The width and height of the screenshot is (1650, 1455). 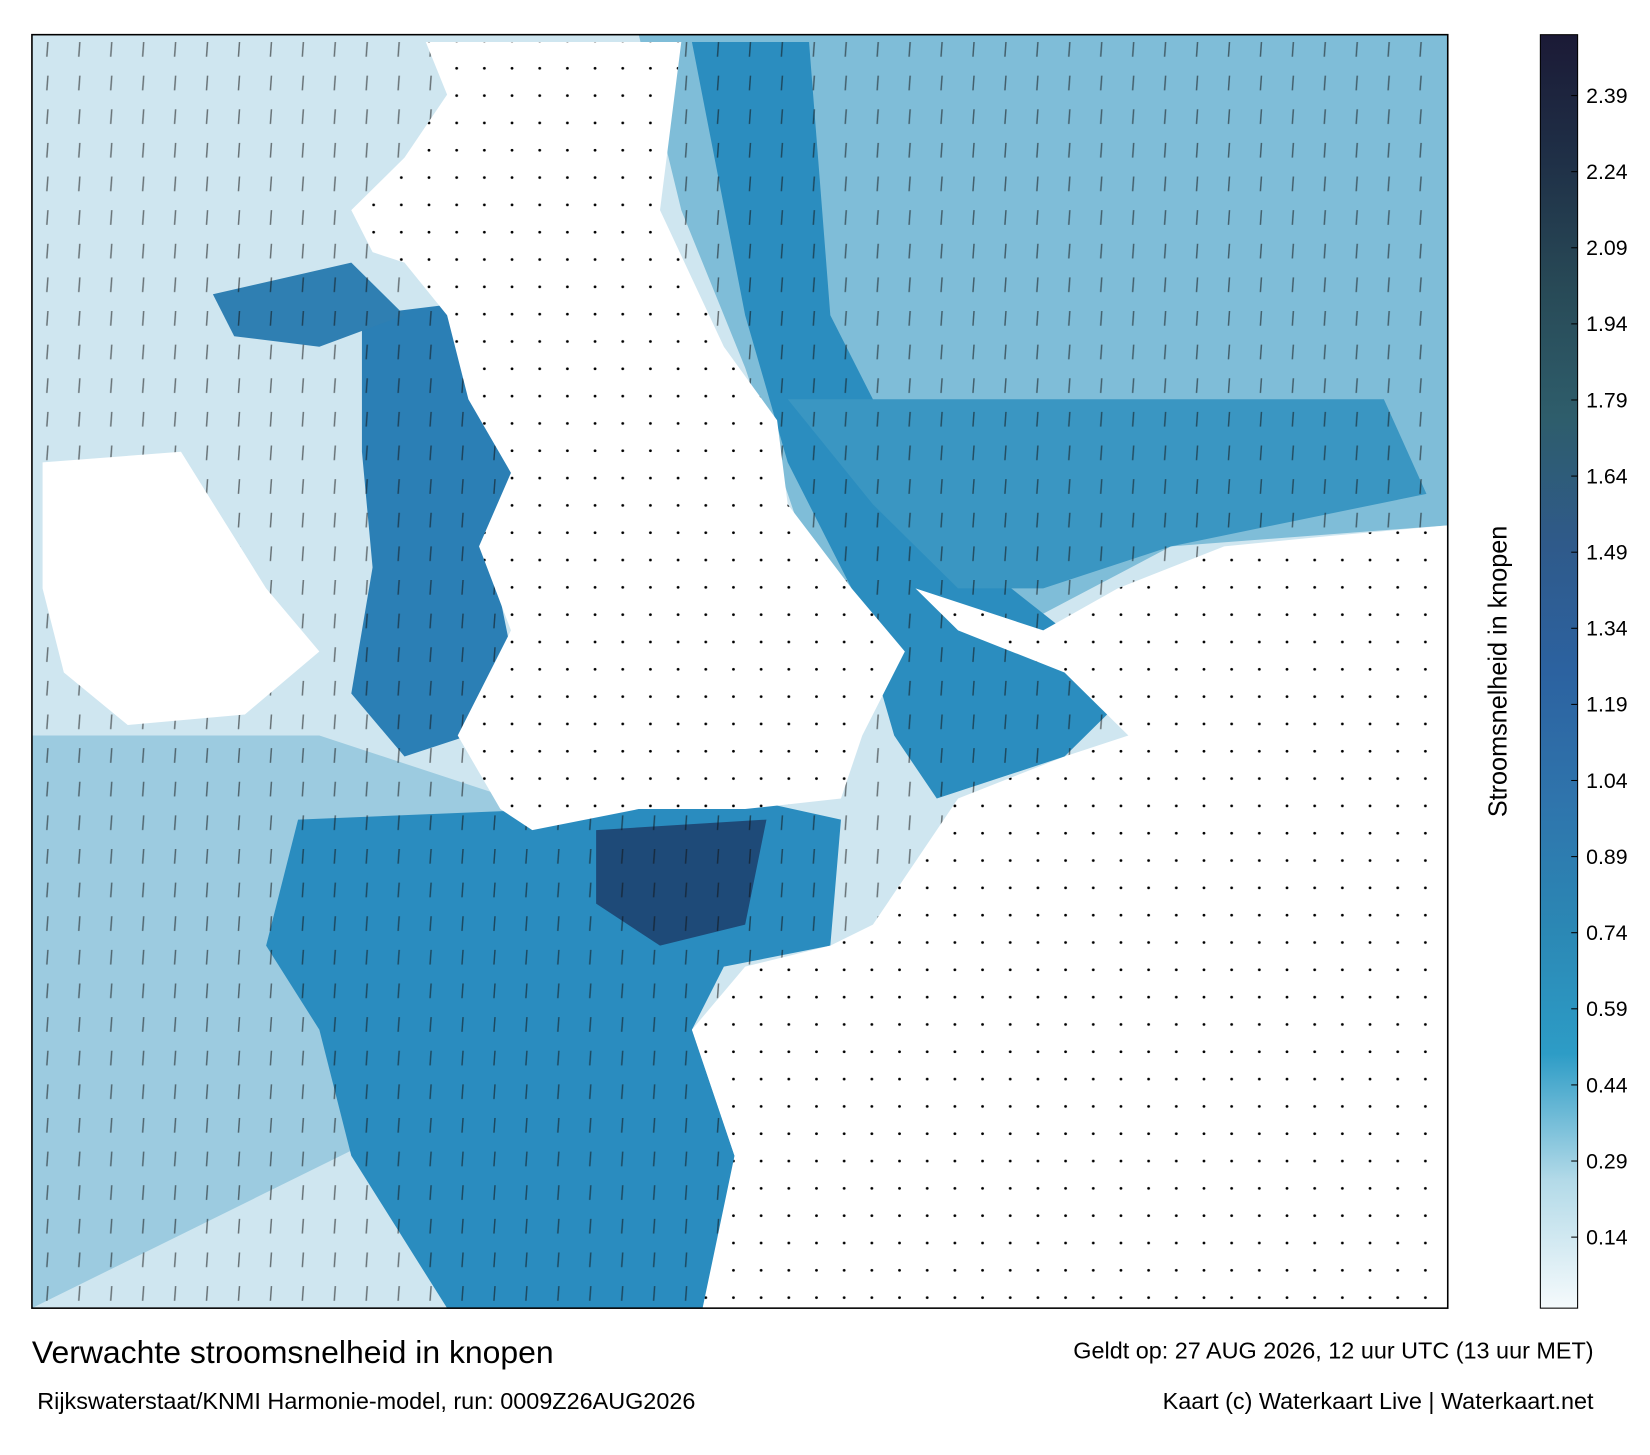 I want to click on colorbar-tick-label: 2.39, so click(x=1606, y=96).